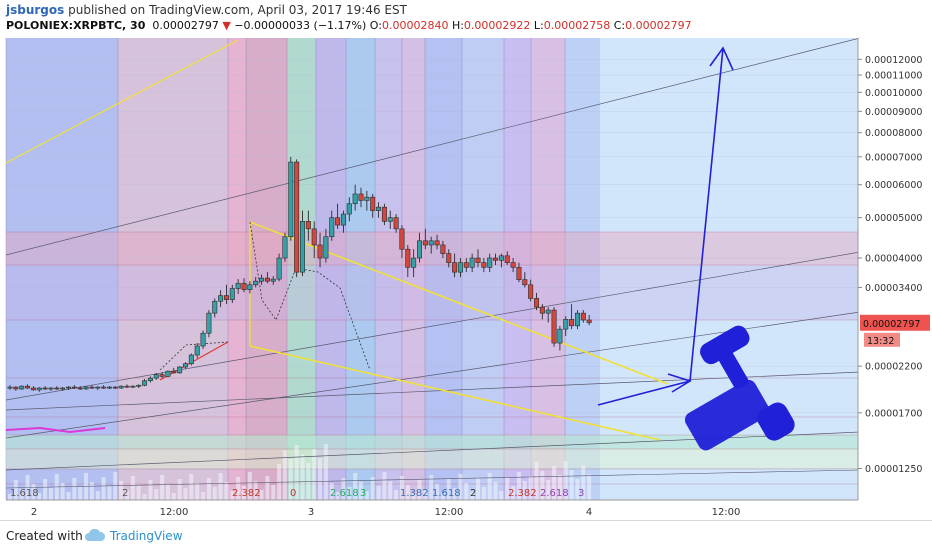 This screenshot has height=551, width=932. Describe the element at coordinates (538, 25) in the screenshot. I see `low-label: L:` at that location.